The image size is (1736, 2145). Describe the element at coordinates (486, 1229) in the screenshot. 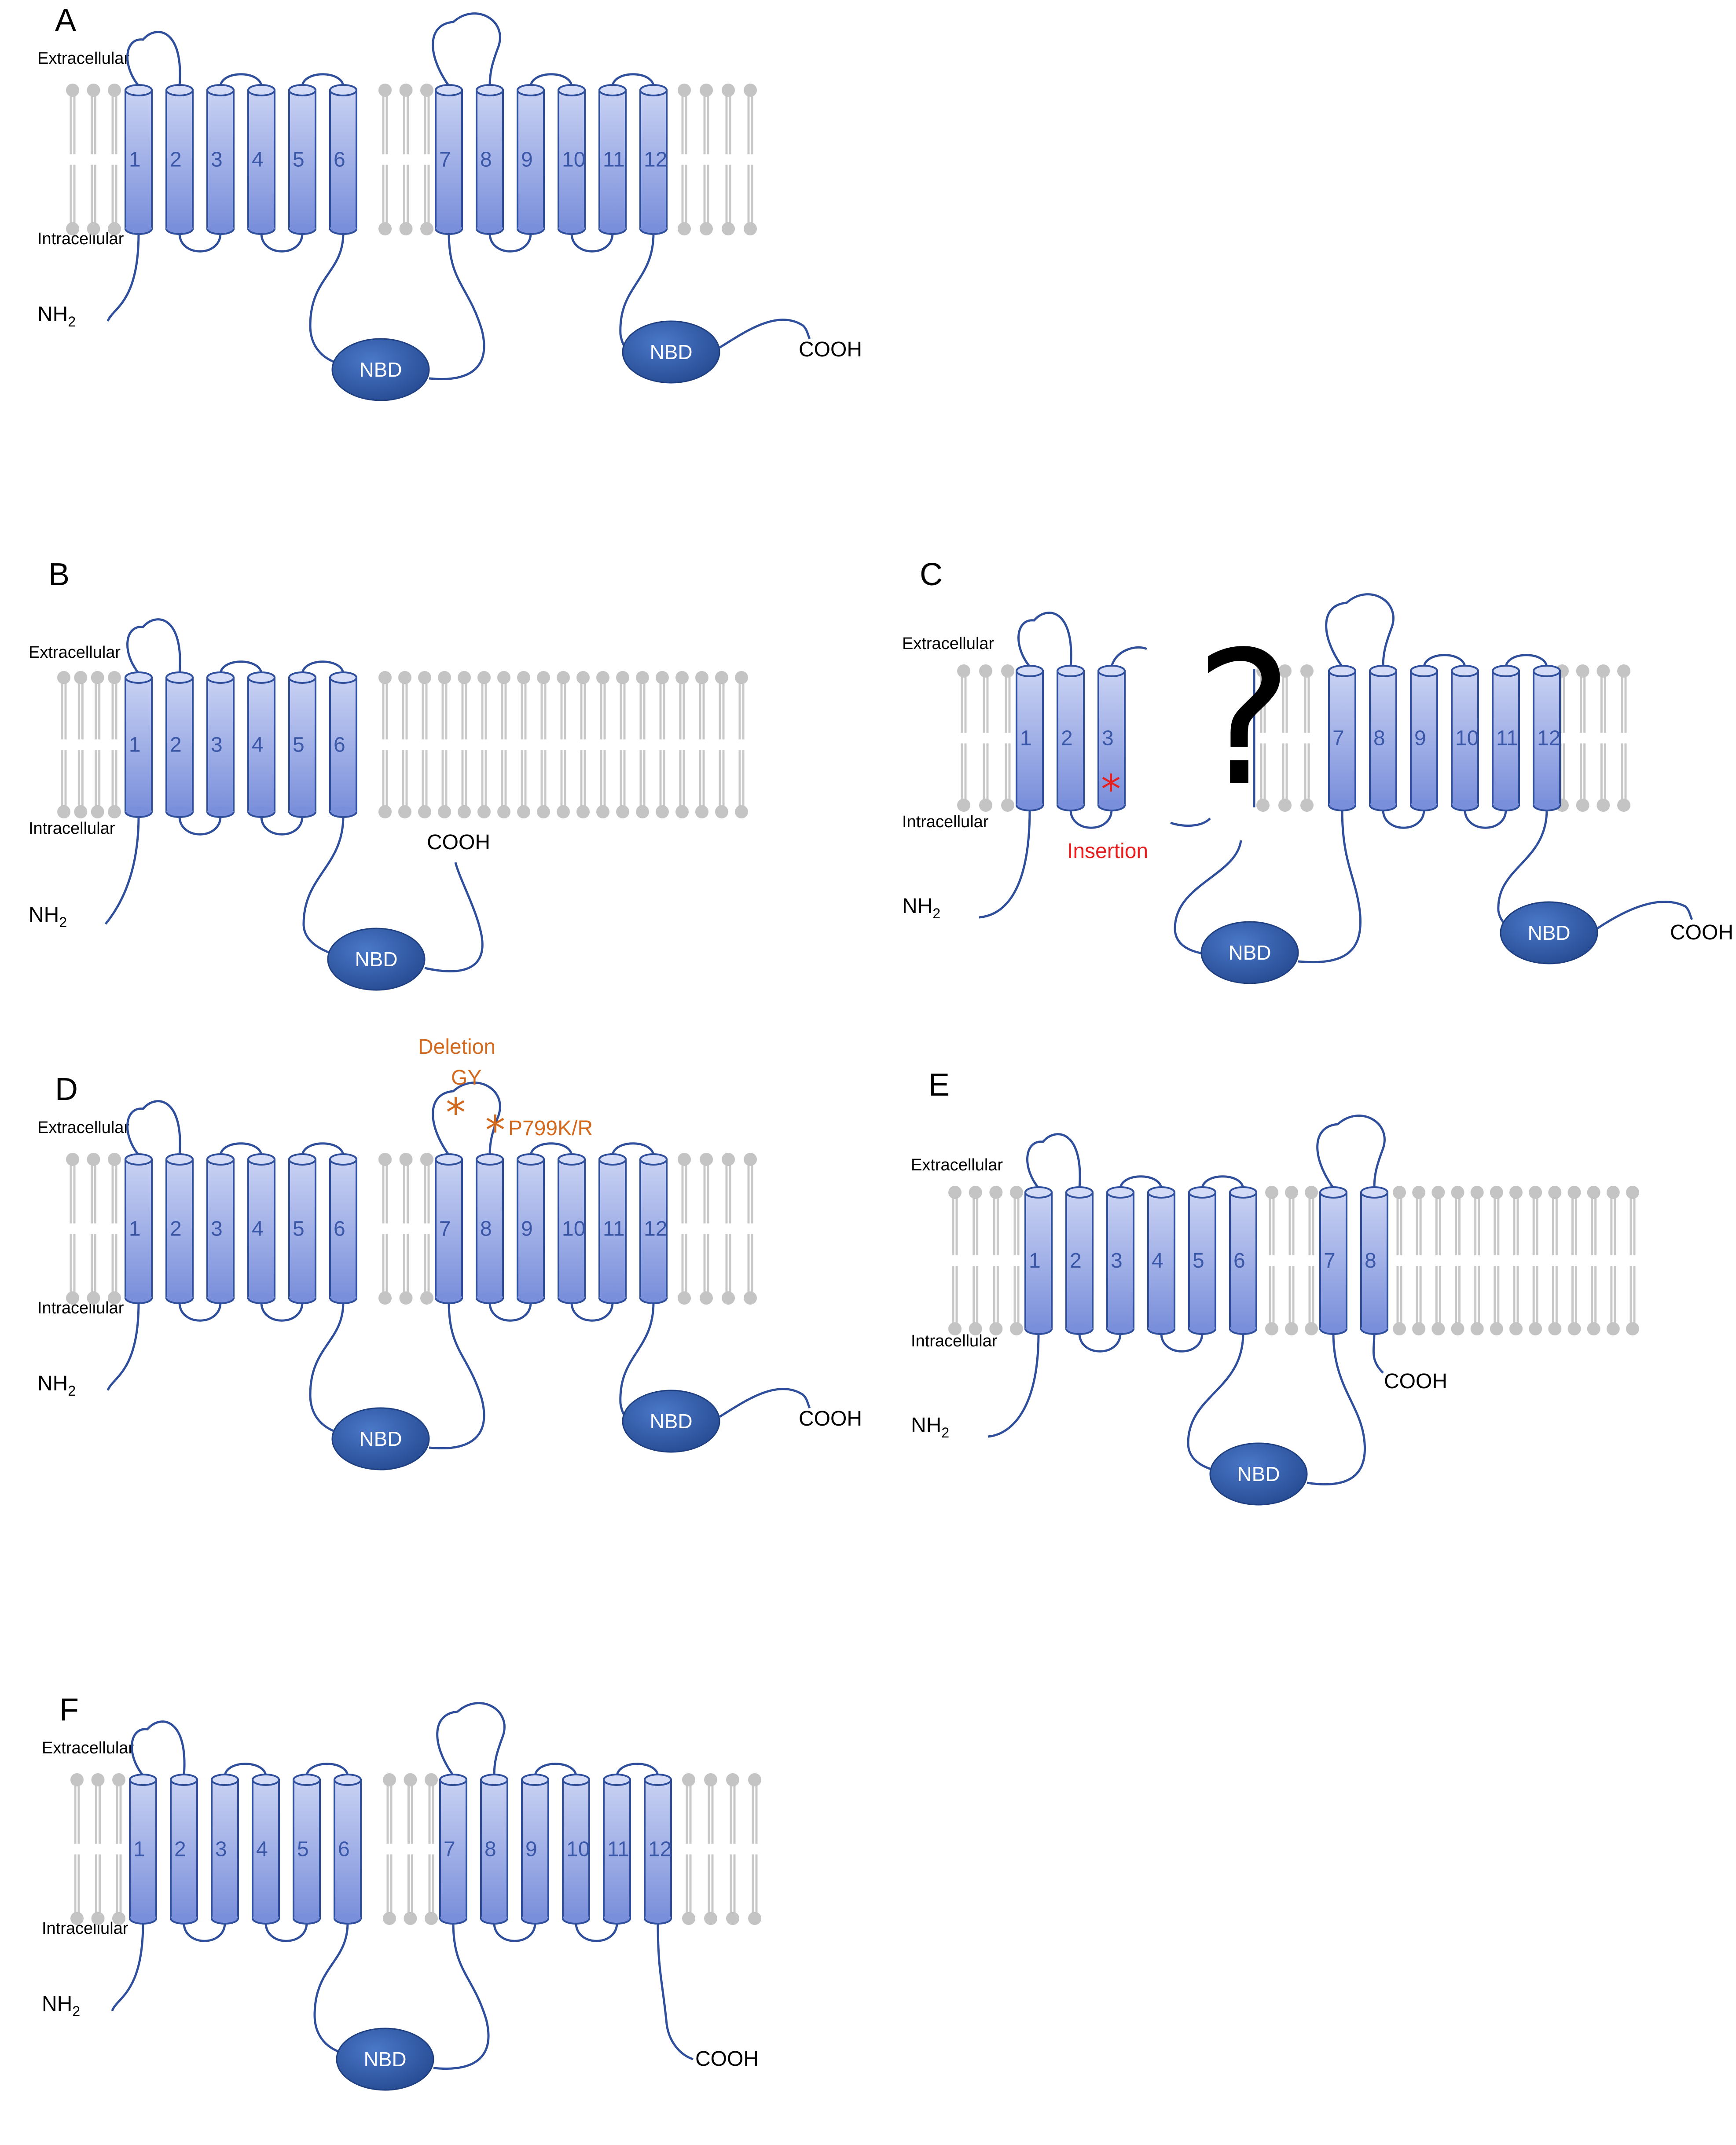

I see `helix-number-8: 8` at that location.